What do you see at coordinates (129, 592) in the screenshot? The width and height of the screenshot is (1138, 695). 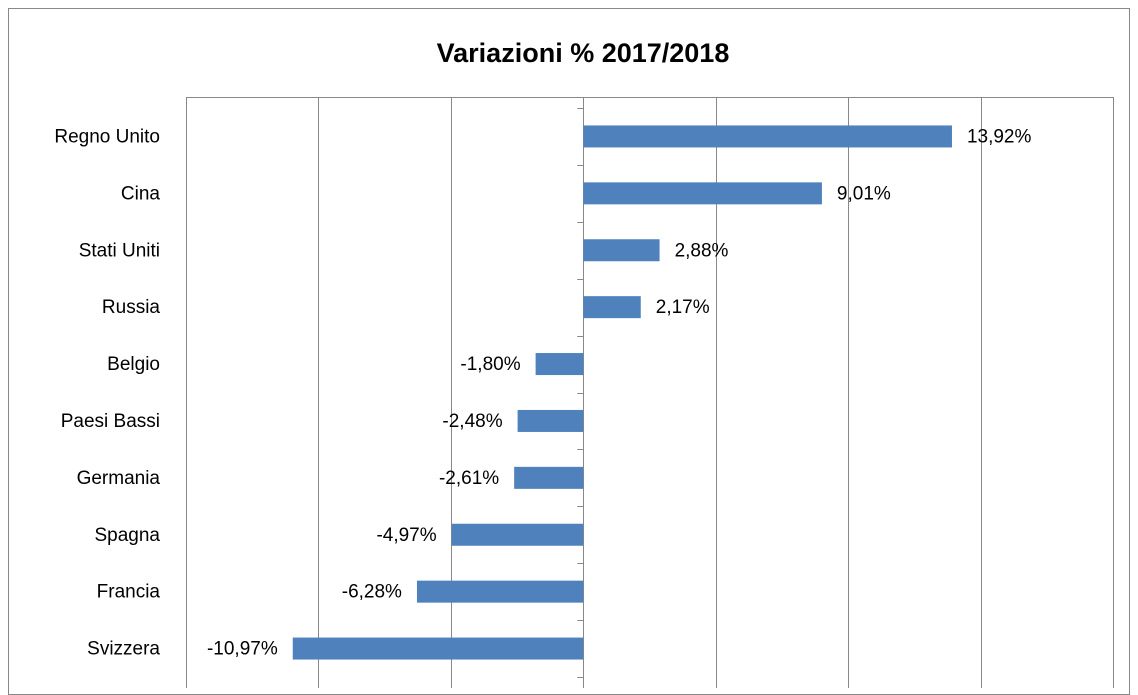 I see `y-tick-label: Francia` at bounding box center [129, 592].